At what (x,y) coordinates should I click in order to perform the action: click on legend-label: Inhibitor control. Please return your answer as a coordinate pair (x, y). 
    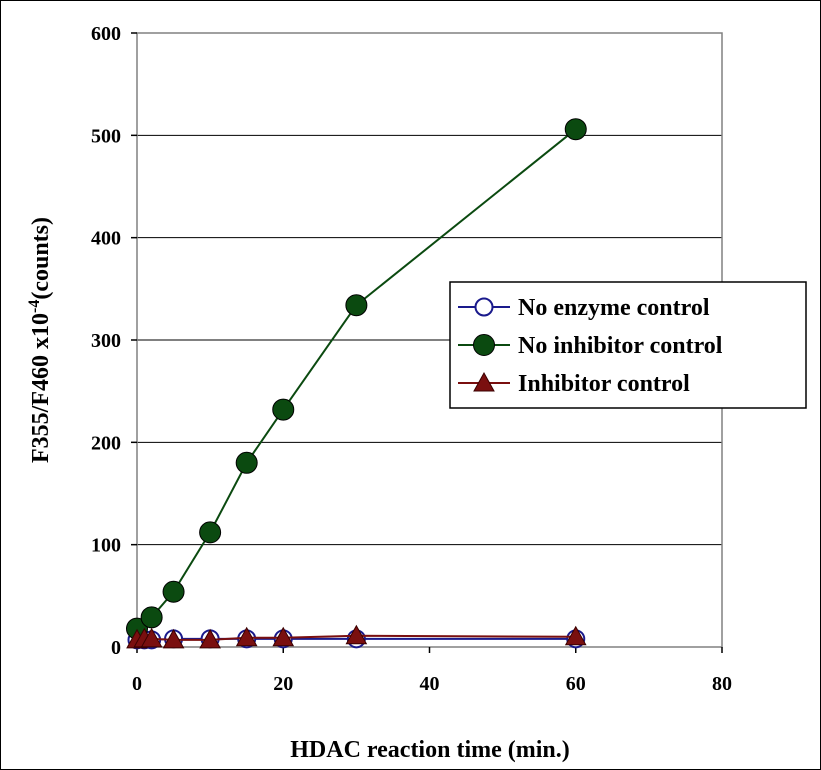
    Looking at the image, I should click on (604, 384).